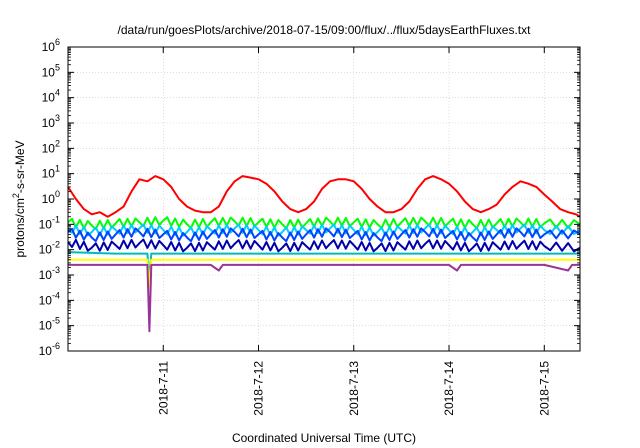 Image resolution: width=640 pixels, height=448 pixels. I want to click on y-tick-label: 10⁻¹, so click(49, 222).